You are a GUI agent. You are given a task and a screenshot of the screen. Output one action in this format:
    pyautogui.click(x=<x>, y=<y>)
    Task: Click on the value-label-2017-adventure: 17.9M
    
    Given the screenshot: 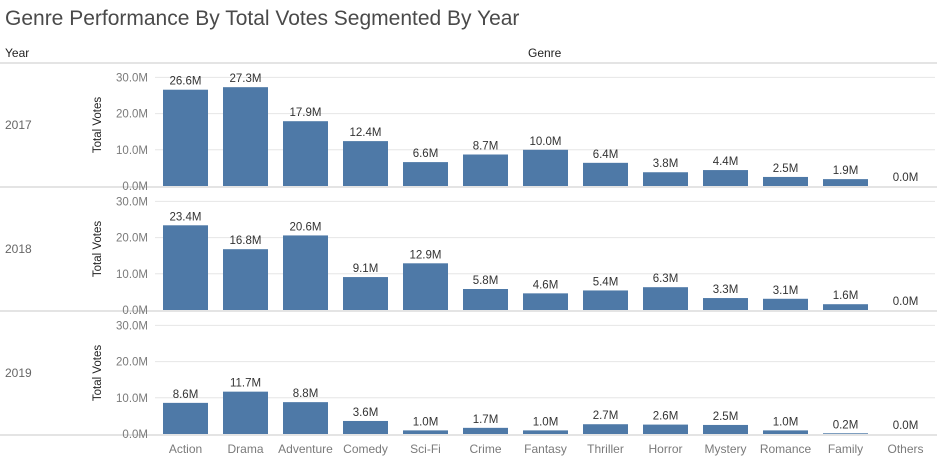 What is the action you would take?
    pyautogui.click(x=306, y=113)
    